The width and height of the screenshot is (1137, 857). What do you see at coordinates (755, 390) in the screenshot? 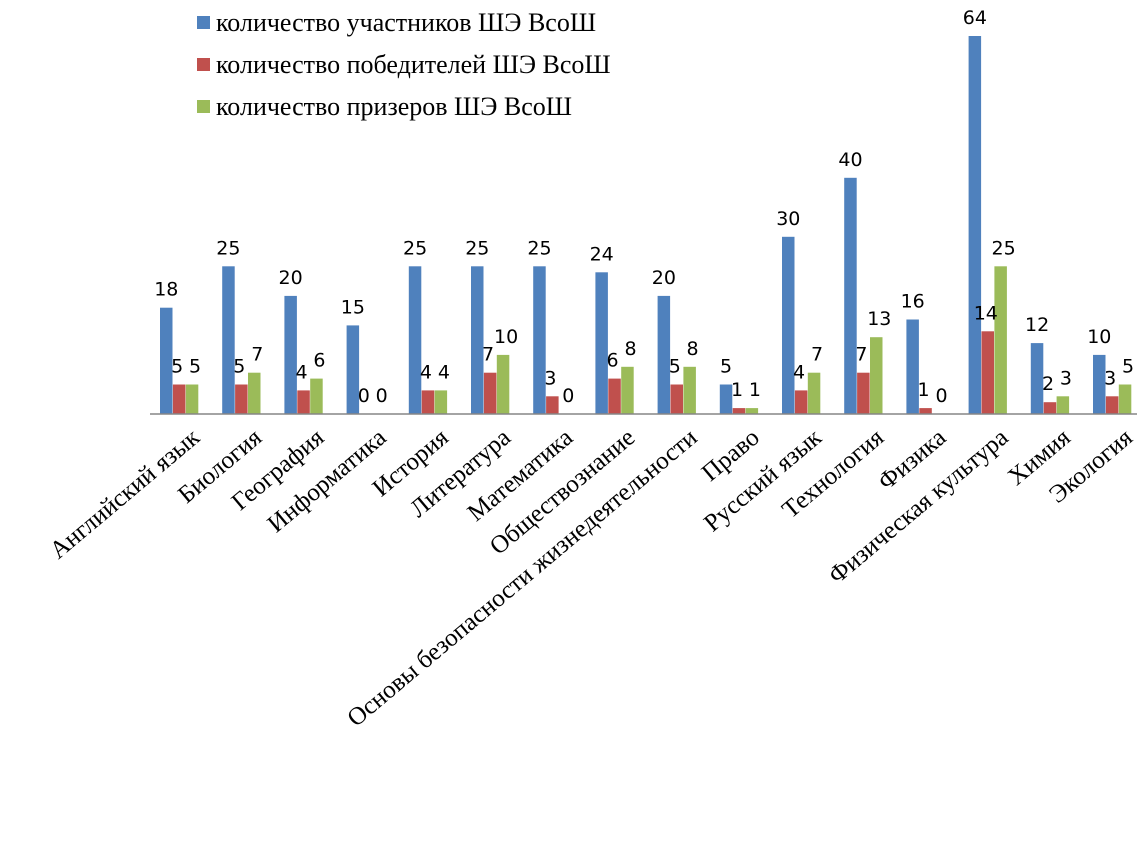
I see `data-label-3-10: 1` at bounding box center [755, 390].